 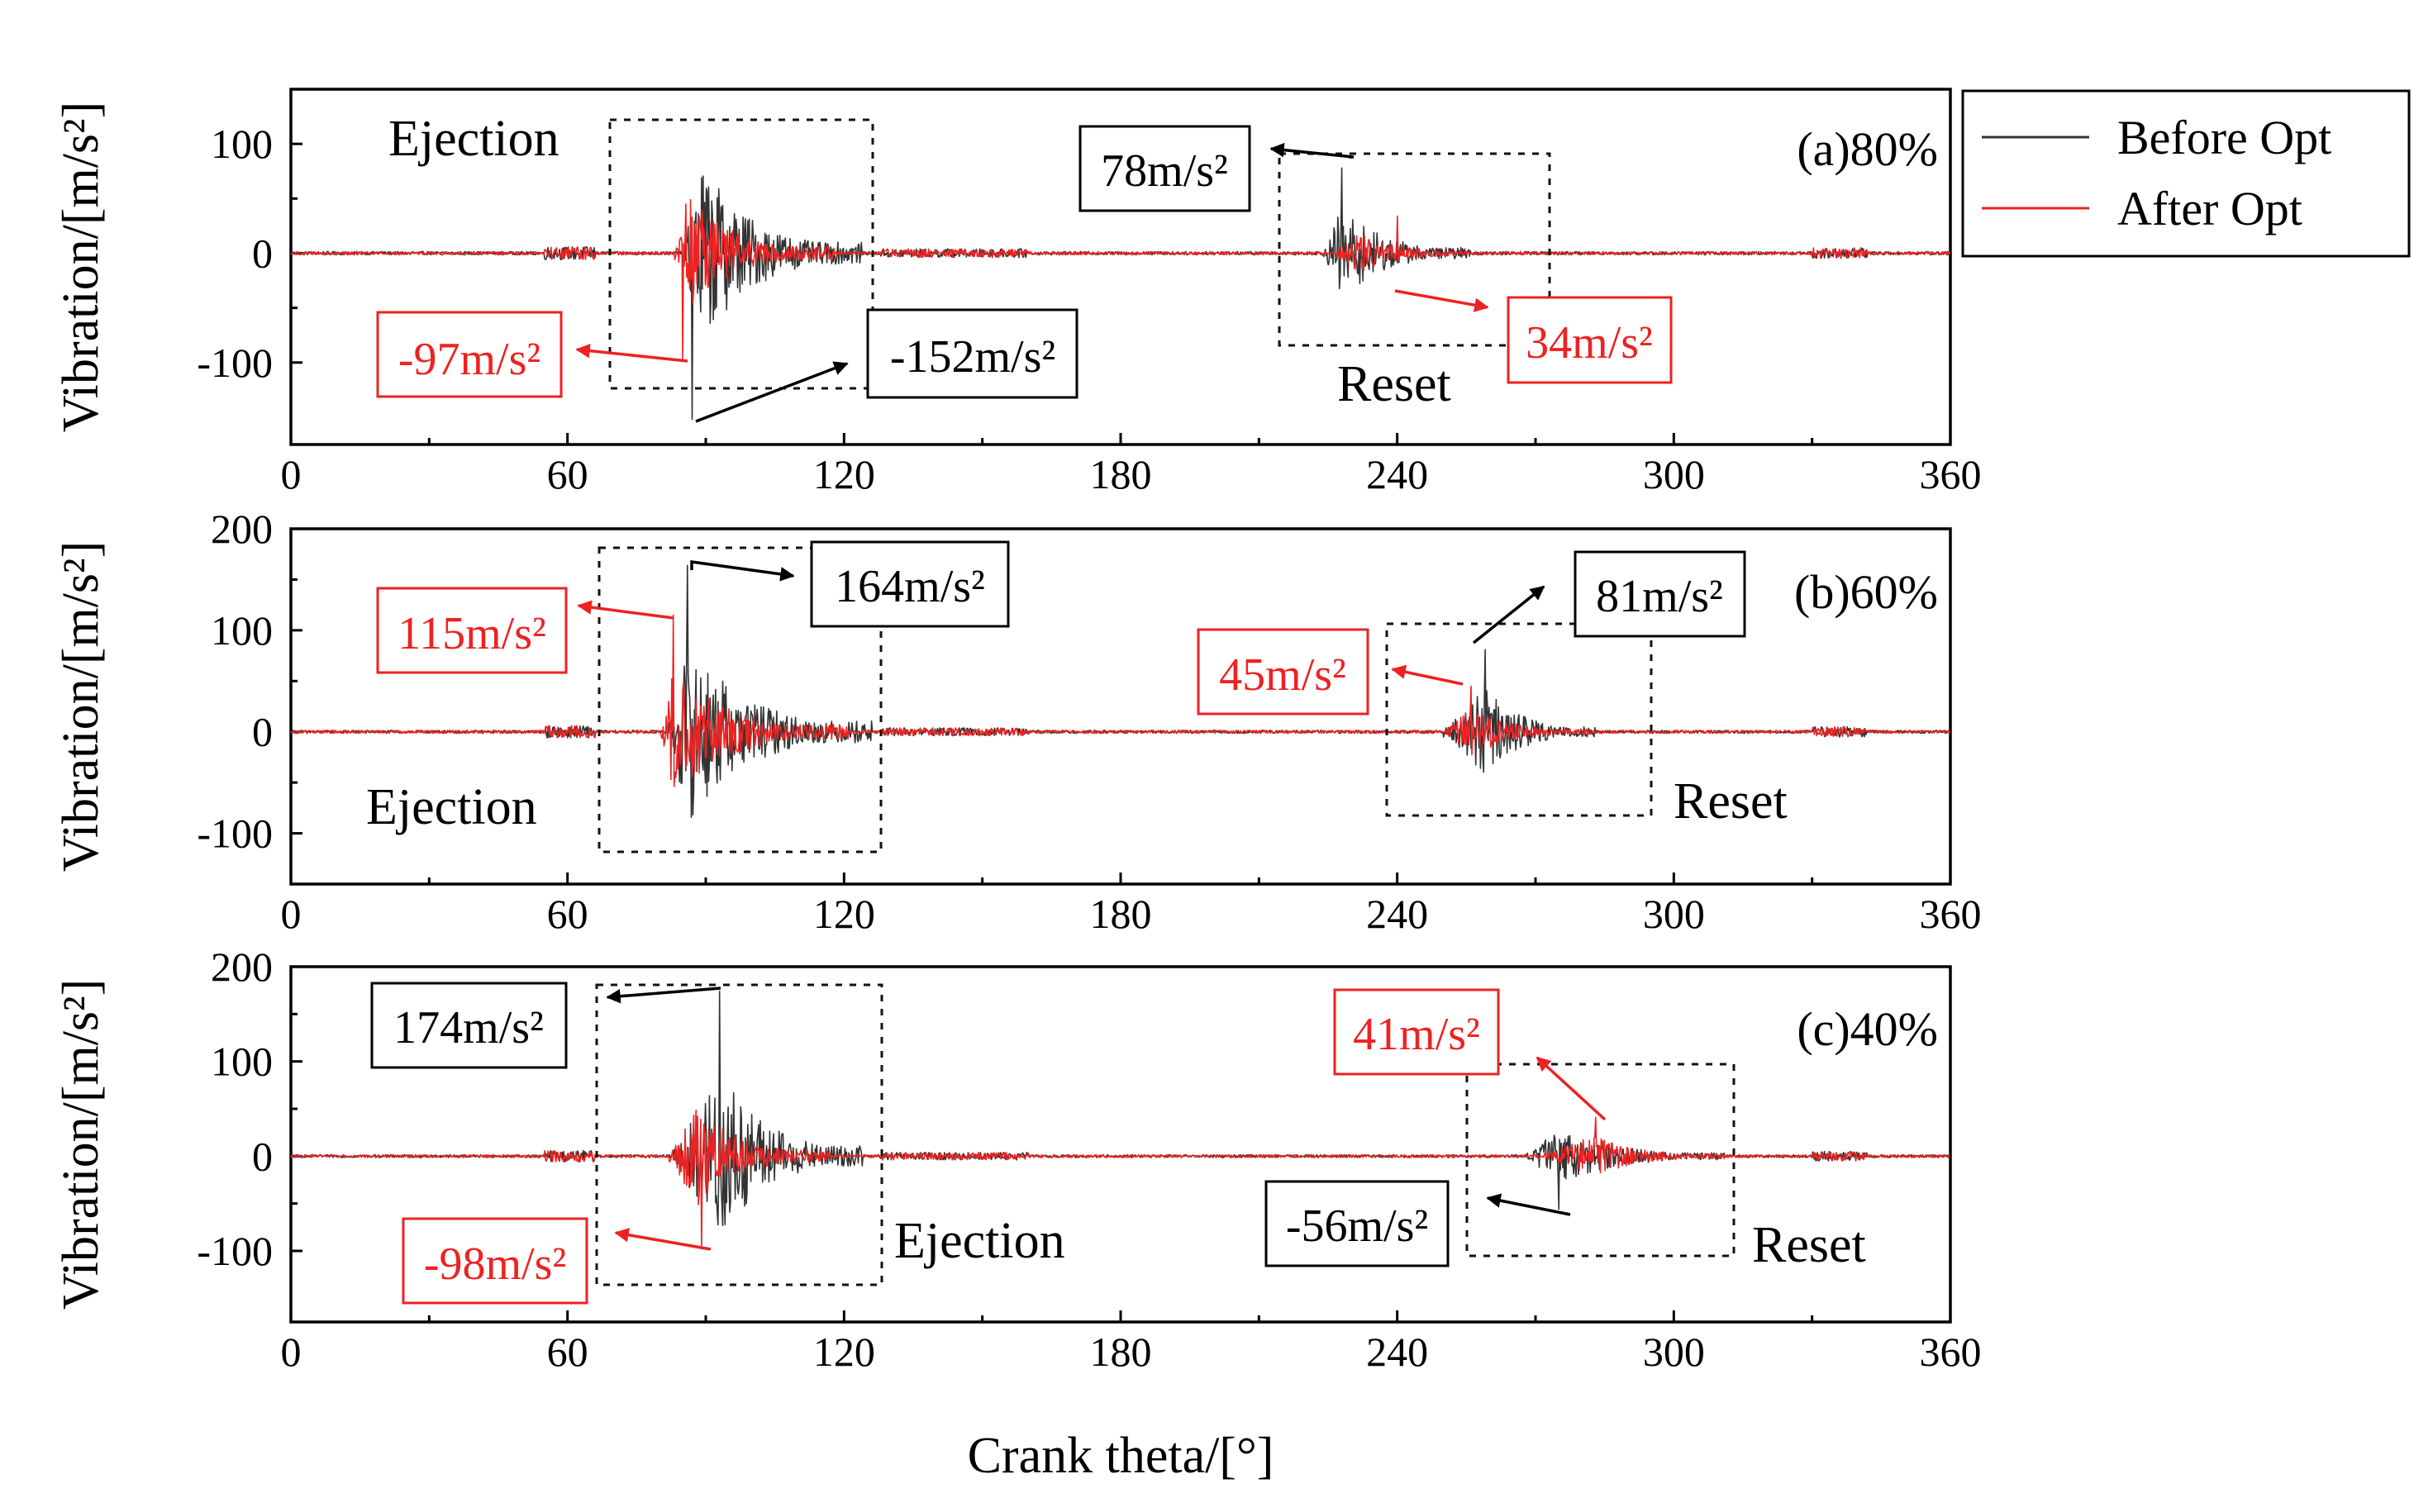 What do you see at coordinates (468, 1027) in the screenshot?
I see `annotation-text: 174m/s²` at bounding box center [468, 1027].